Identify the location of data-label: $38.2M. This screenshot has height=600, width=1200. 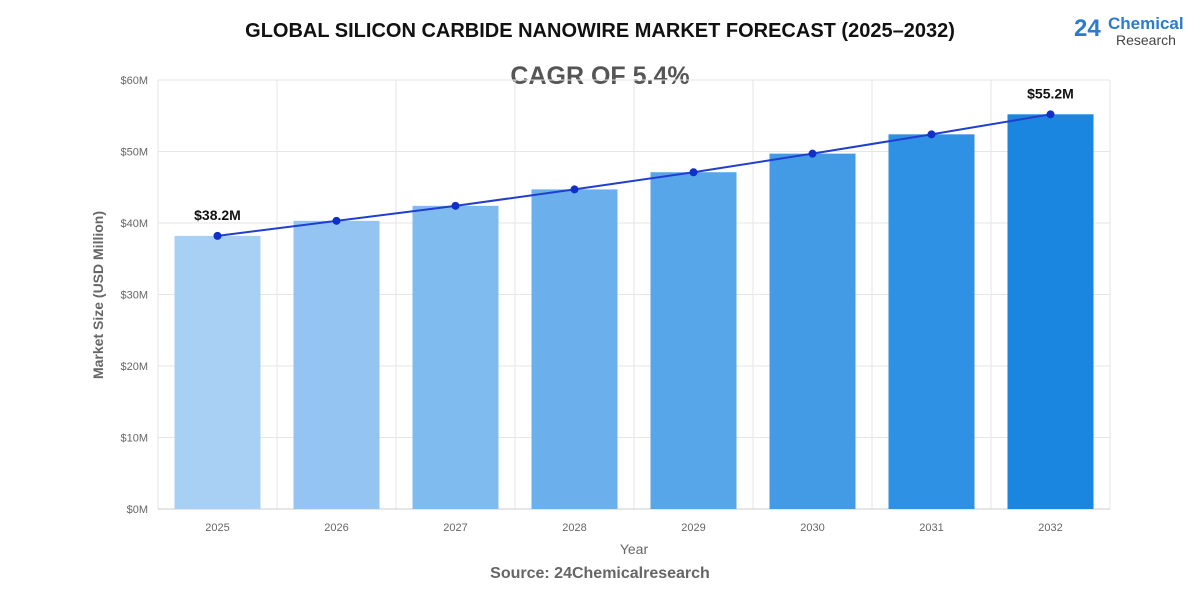
(217, 215).